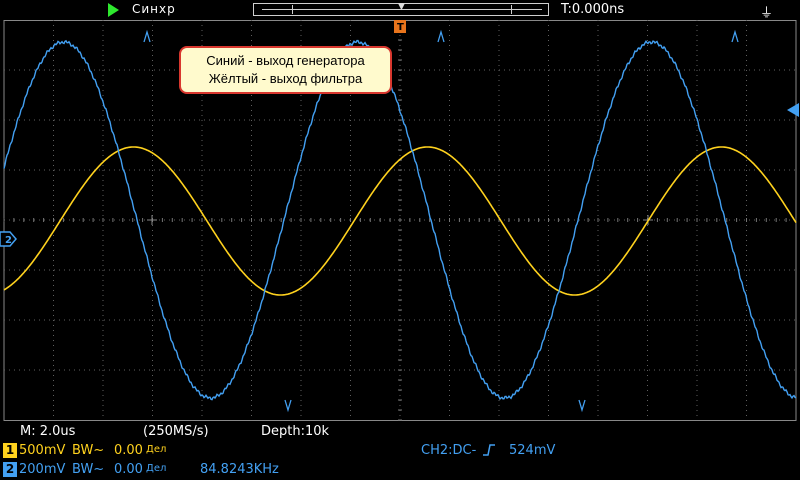 The height and width of the screenshot is (480, 800). What do you see at coordinates (10, 450) in the screenshot?
I see `ch1-number-badge: 1` at bounding box center [10, 450].